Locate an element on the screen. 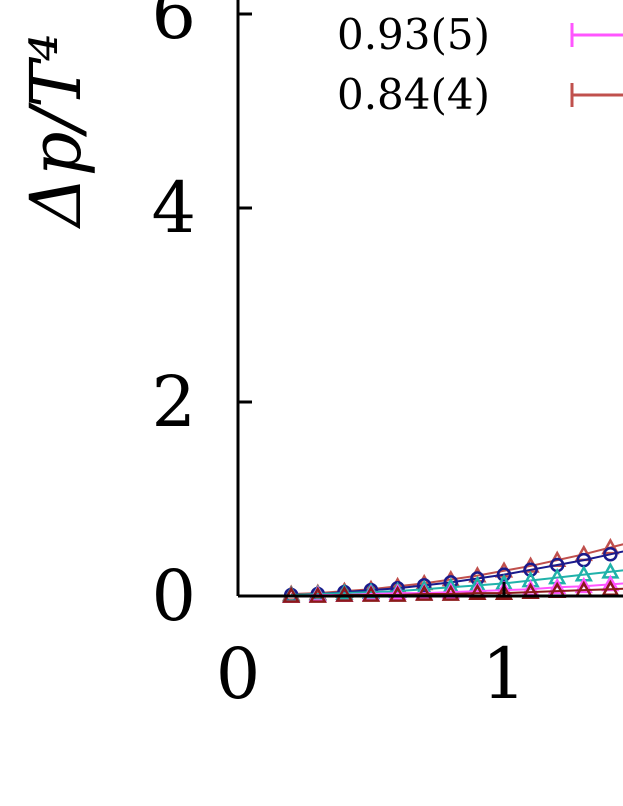  y-tick-label: 2 is located at coordinates (173, 402).